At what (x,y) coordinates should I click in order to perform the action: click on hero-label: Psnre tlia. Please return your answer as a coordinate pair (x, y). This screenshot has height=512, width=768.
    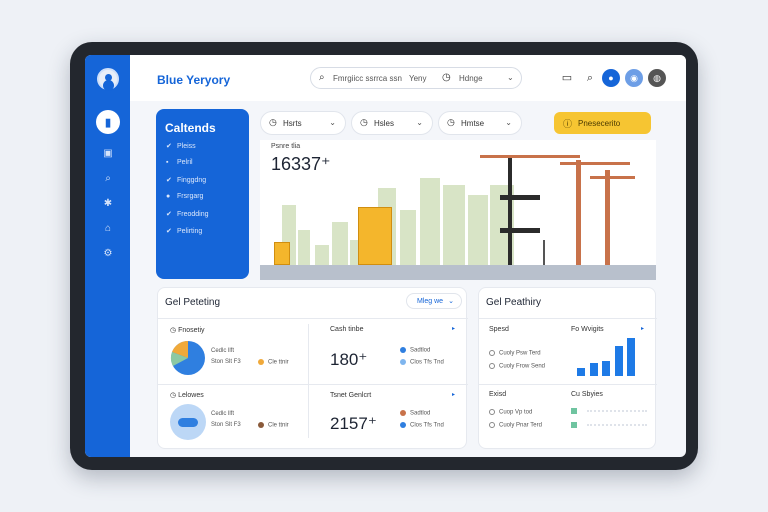
    Looking at the image, I should click on (286, 146).